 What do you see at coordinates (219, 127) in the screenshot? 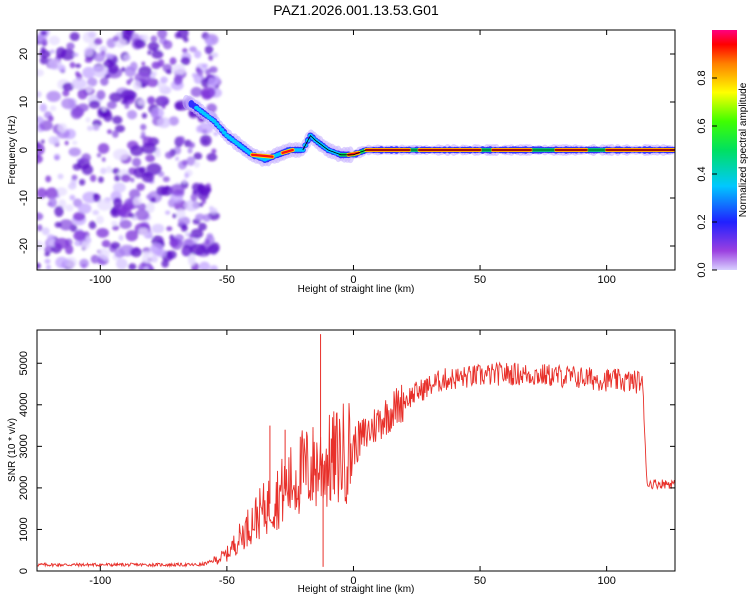
I see `ridge-core` at bounding box center [219, 127].